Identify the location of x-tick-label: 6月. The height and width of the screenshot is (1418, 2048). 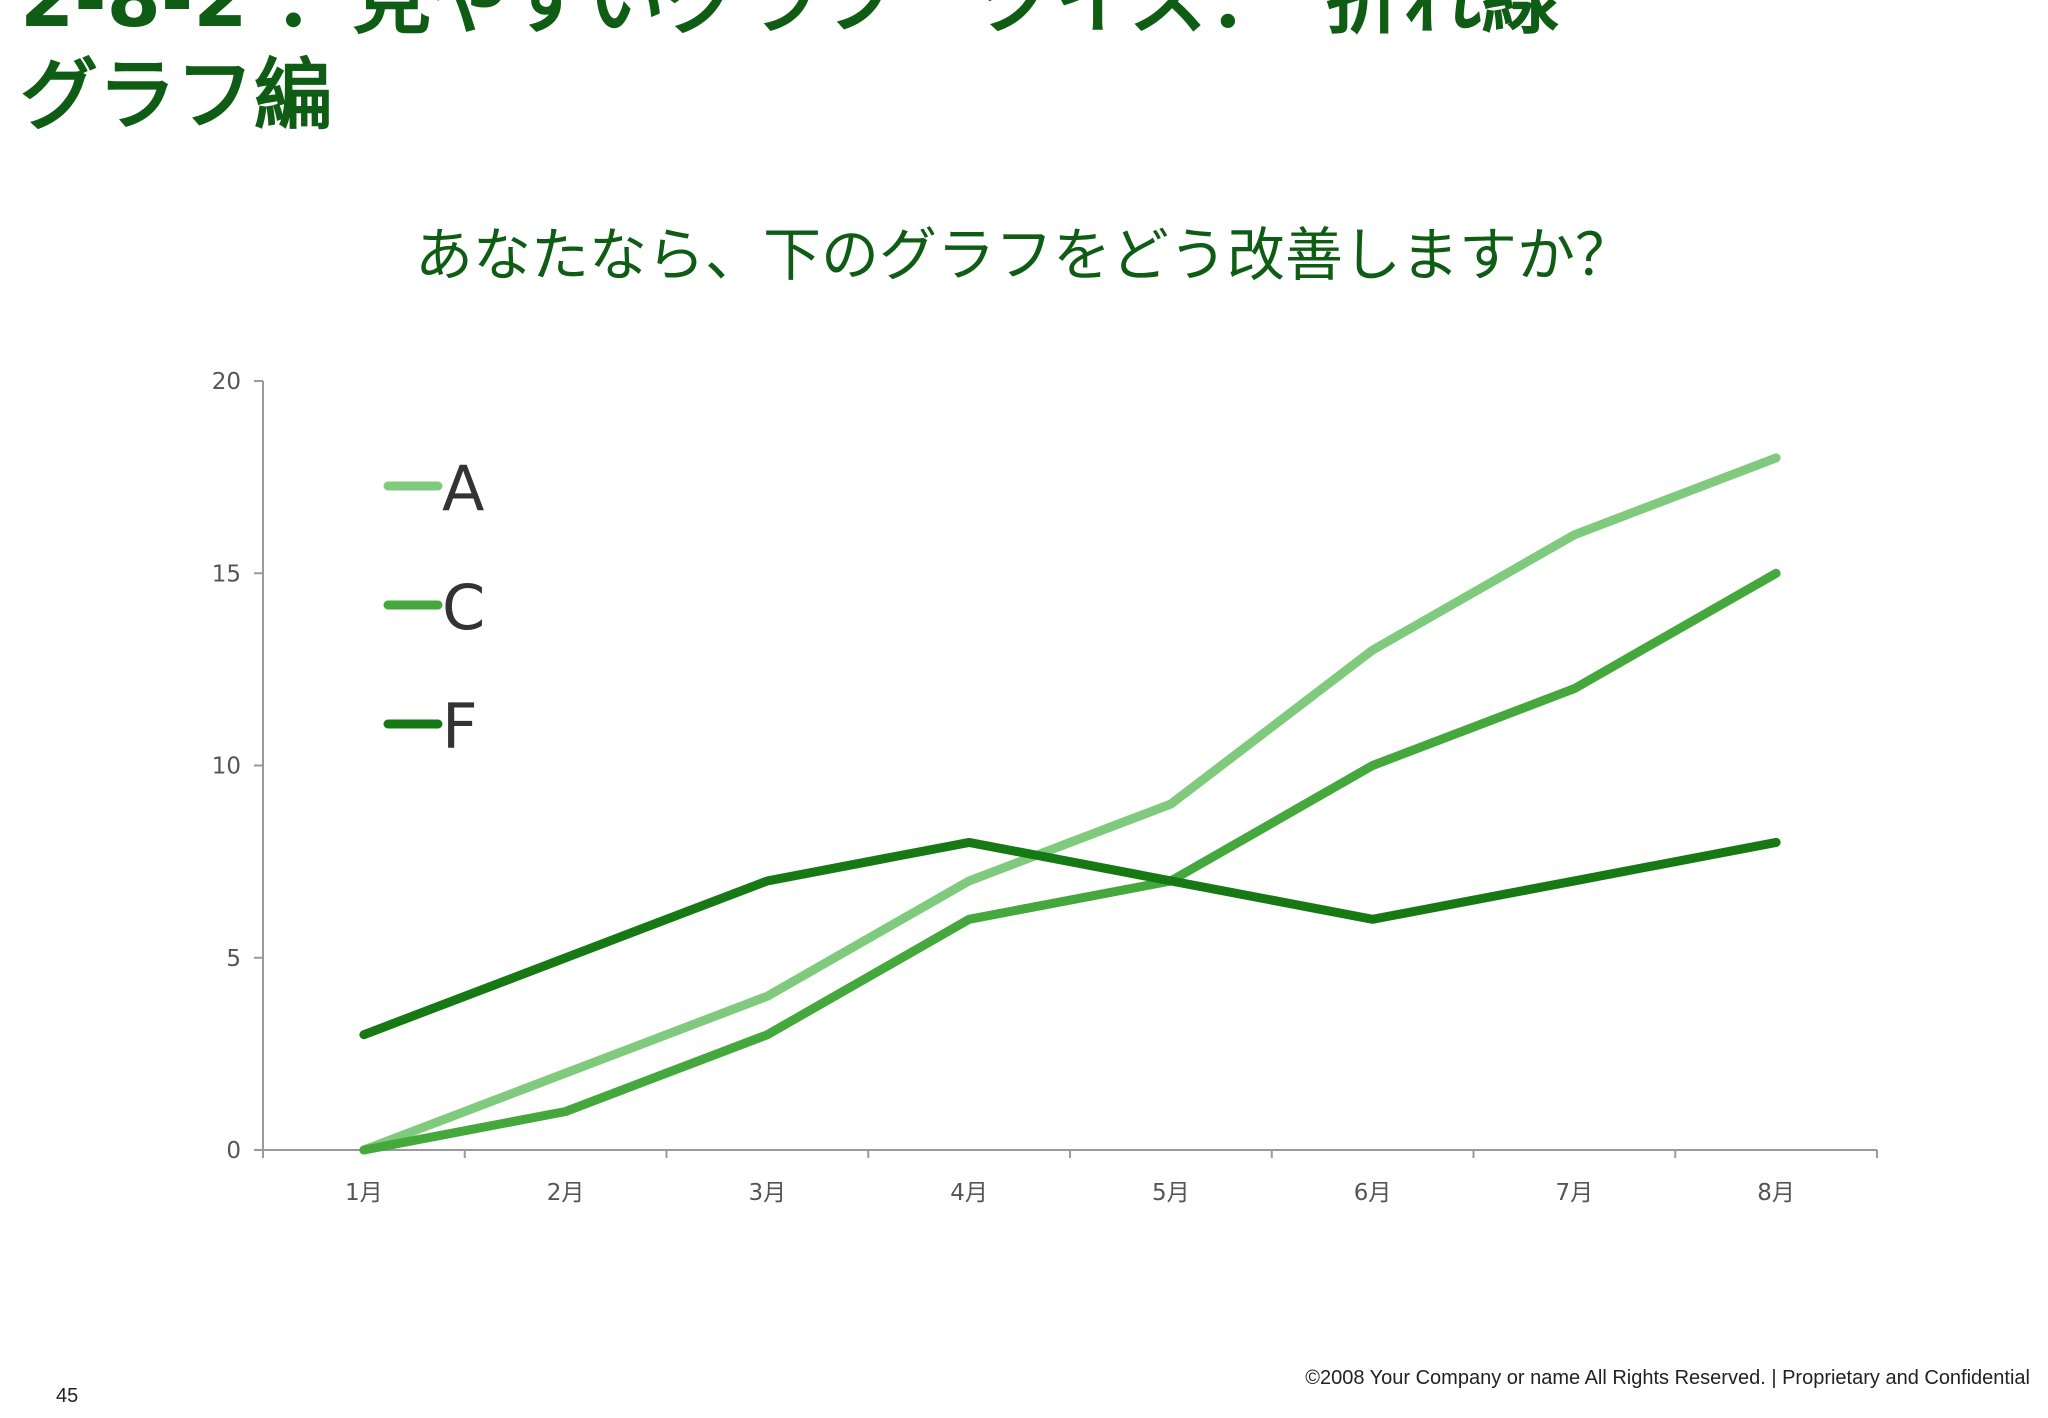
(1373, 1193).